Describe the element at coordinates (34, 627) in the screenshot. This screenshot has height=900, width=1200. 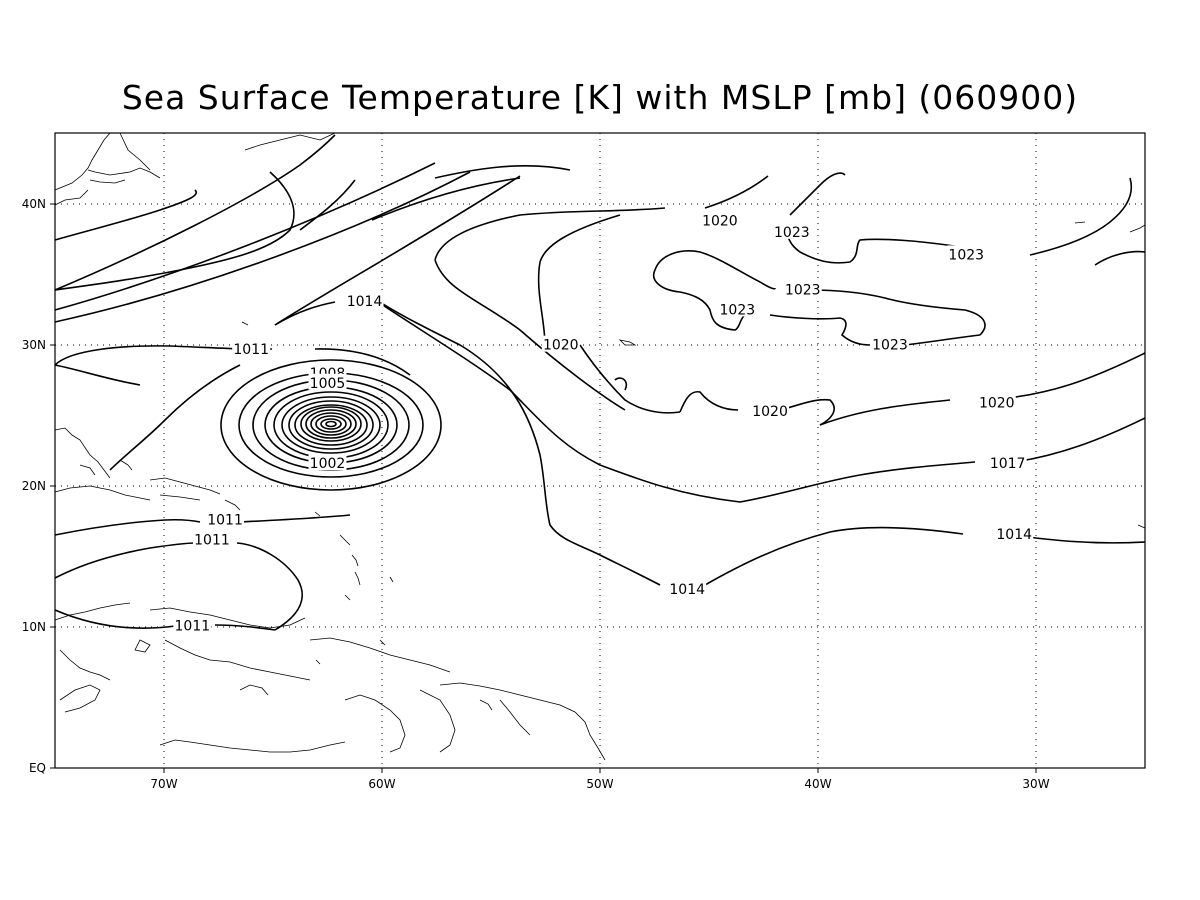
I see `lat-label: 10N` at that location.